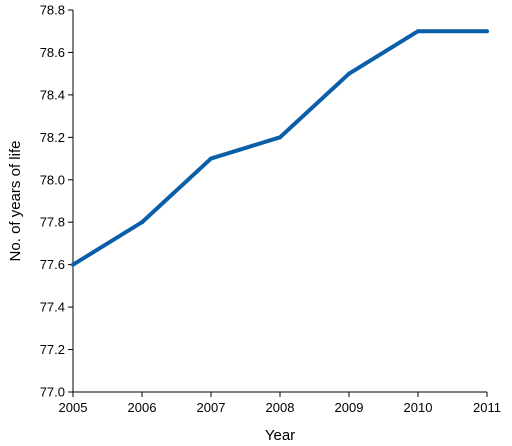 The width and height of the screenshot is (512, 446). I want to click on y-tick-label: 77.8, so click(52, 222).